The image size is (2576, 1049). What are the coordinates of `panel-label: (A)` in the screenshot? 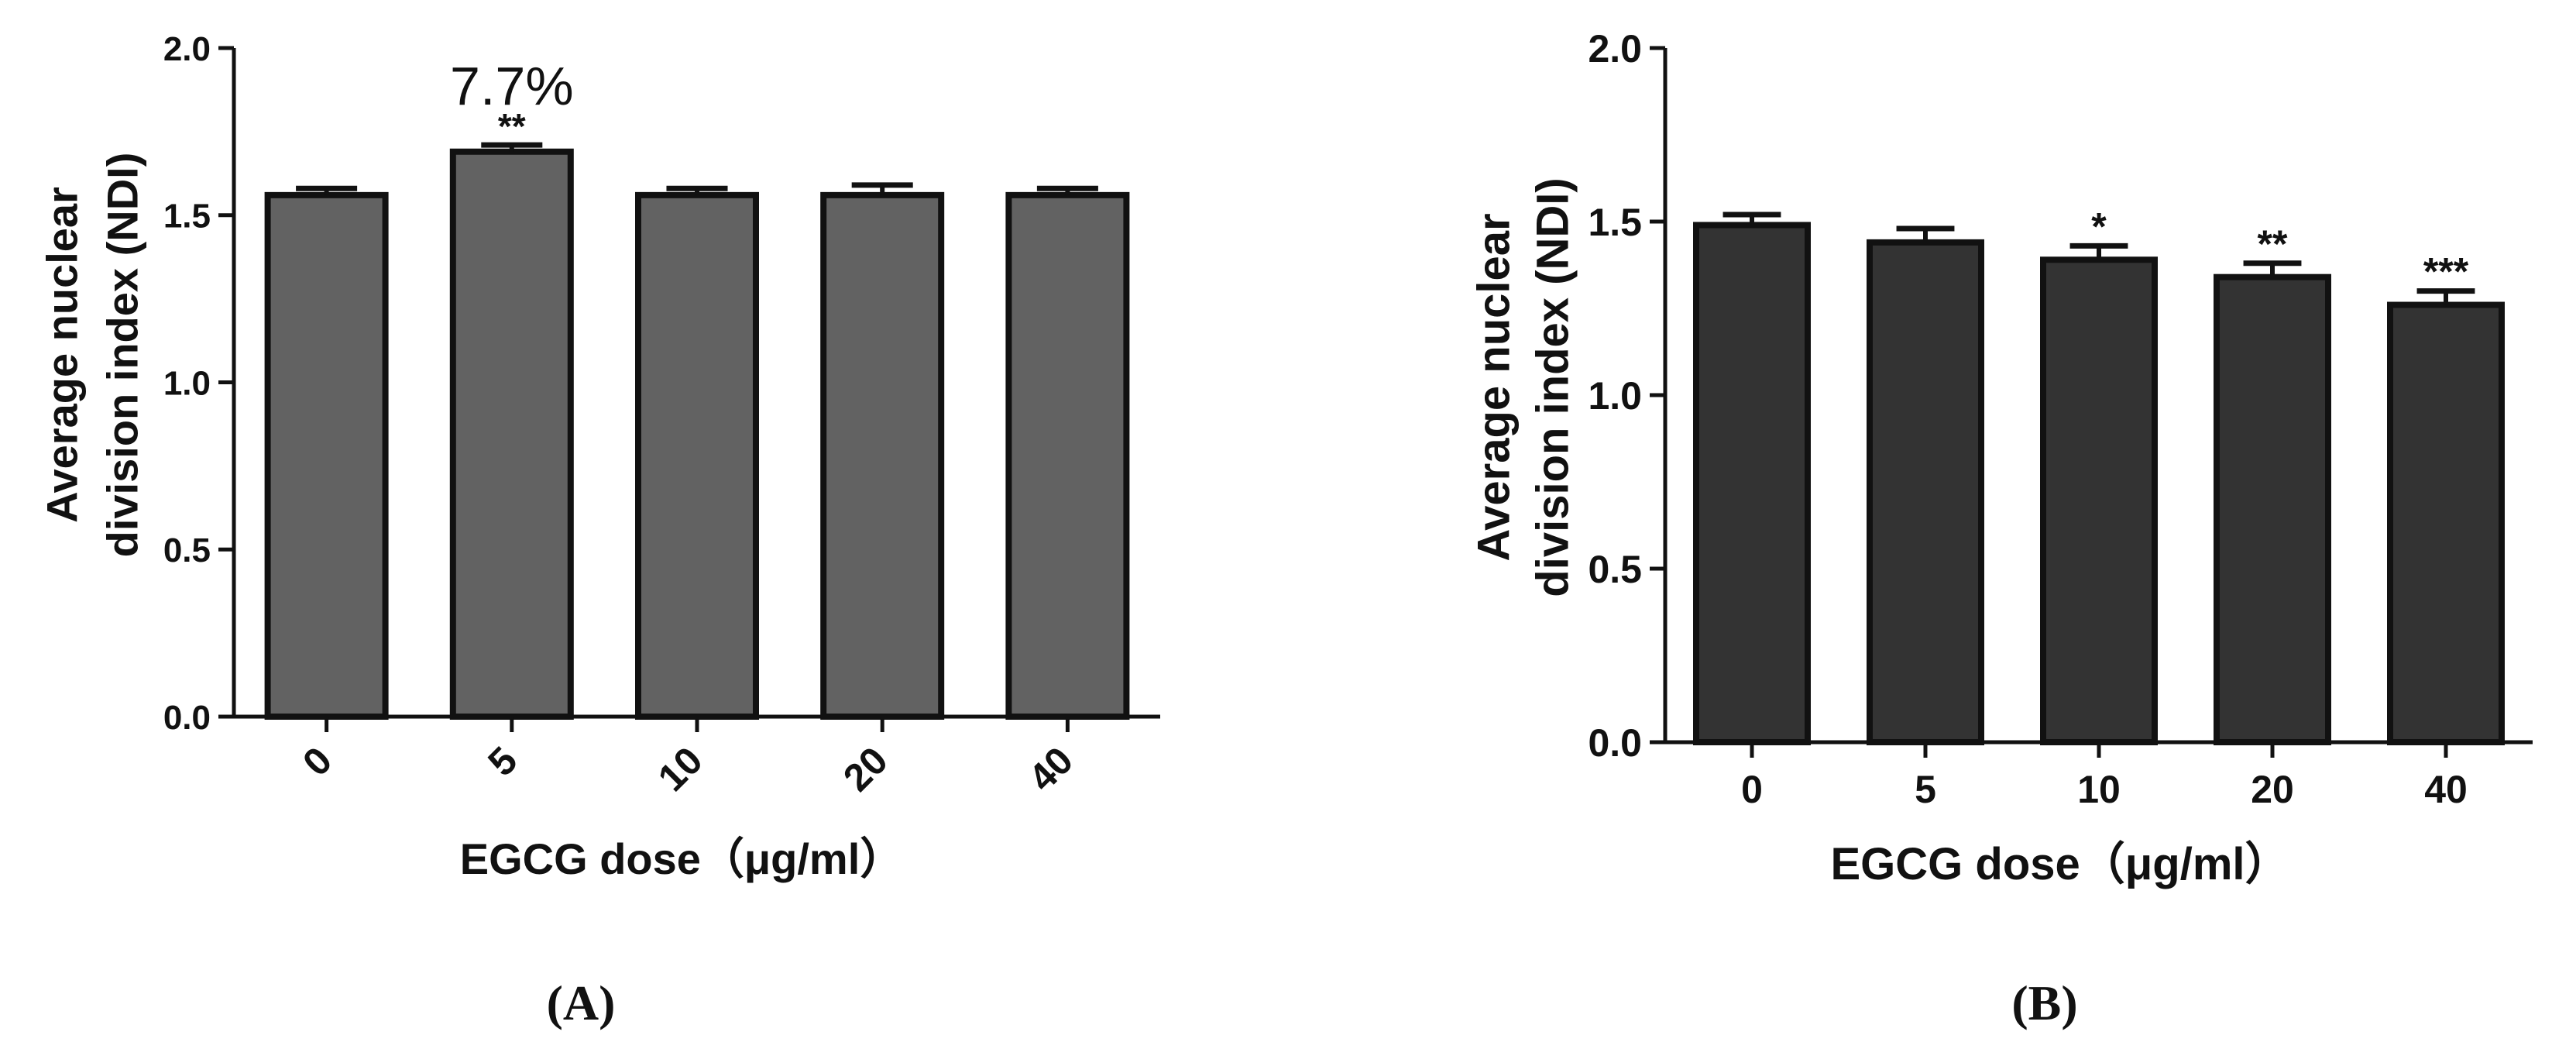 It's located at (581, 1002).